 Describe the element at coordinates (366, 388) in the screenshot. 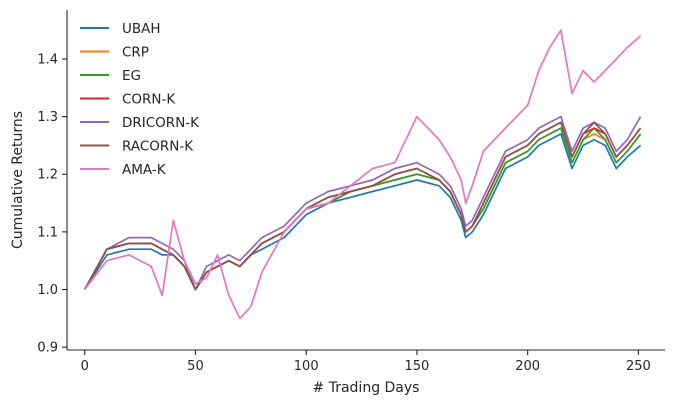

I see `x-axis-label: # Trading Days` at that location.